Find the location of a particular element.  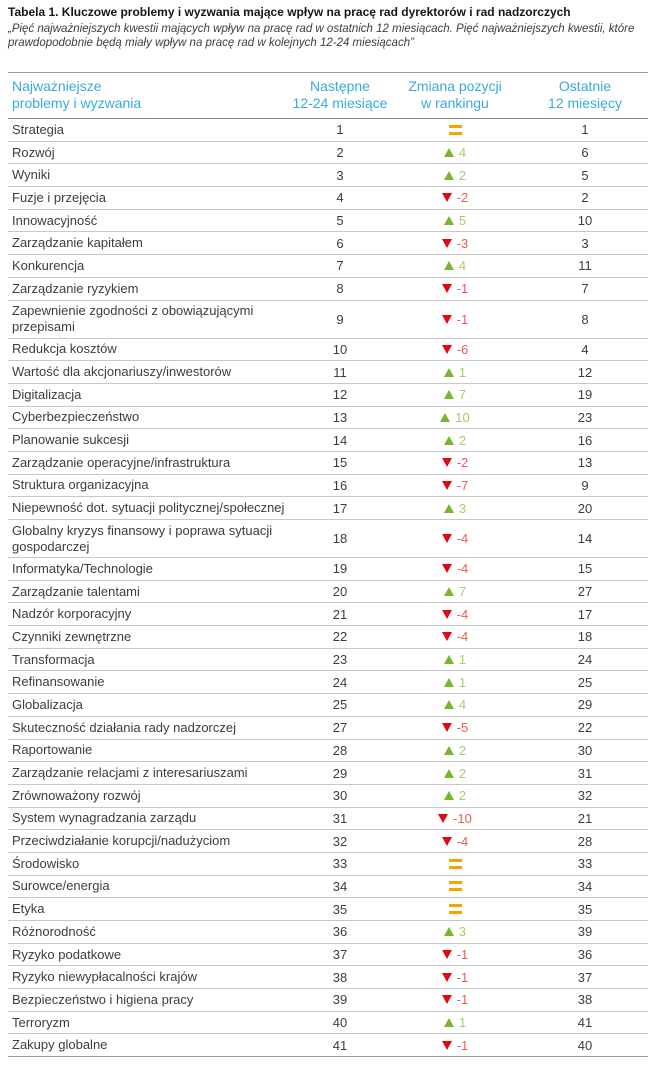

table-row: Struktura organizacyjna 16 -7 9 is located at coordinates (328, 486).